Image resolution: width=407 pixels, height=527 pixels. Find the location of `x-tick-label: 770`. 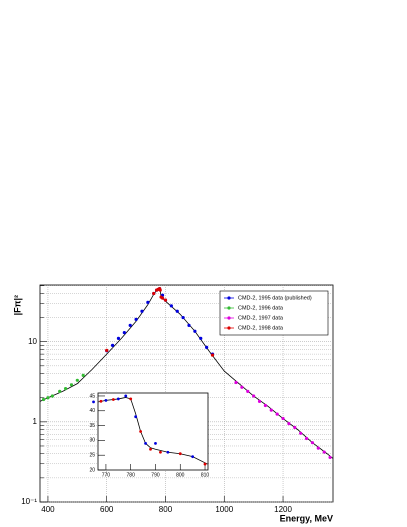

x-tick-label: 770 is located at coordinates (106, 475).